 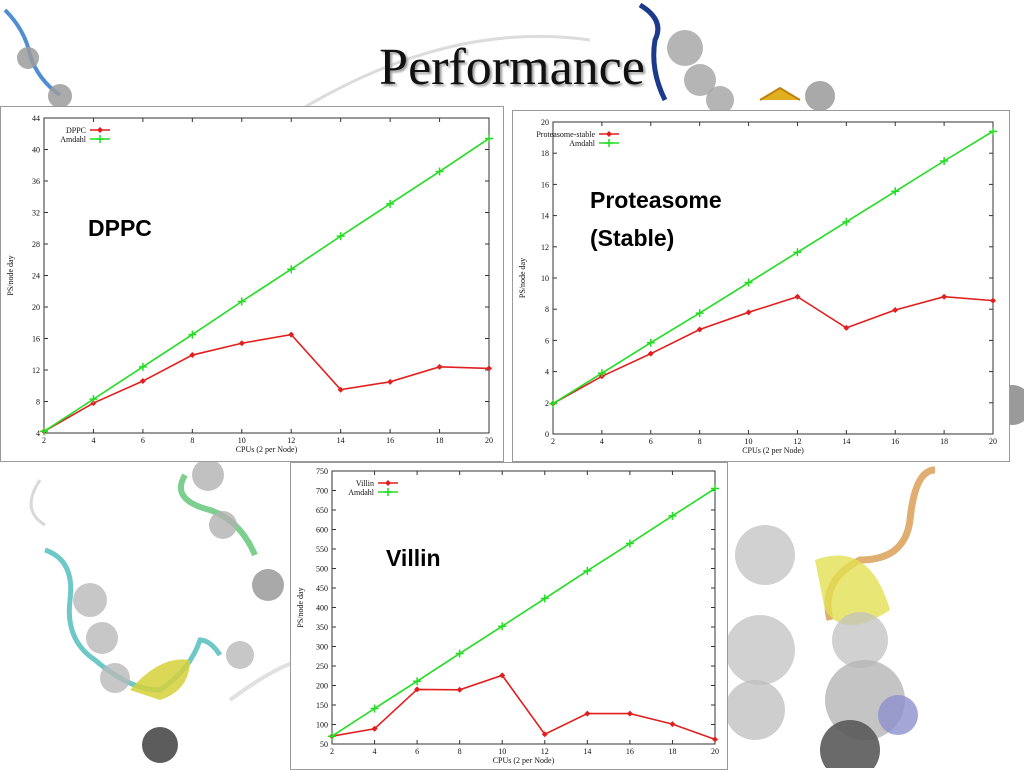 What do you see at coordinates (523, 612) in the screenshot?
I see `series-line-amdahl` at bounding box center [523, 612].